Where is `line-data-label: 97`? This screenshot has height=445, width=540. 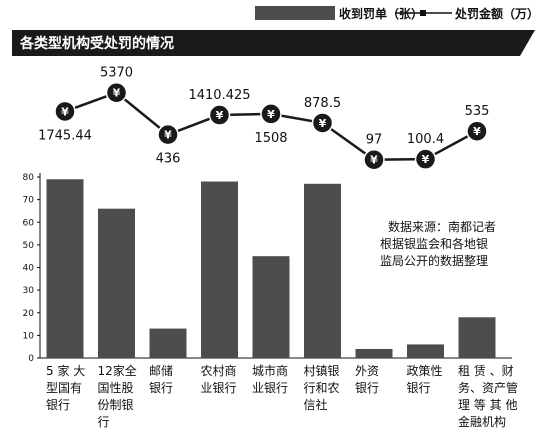
line-data-label: 97 is located at coordinates (374, 140).